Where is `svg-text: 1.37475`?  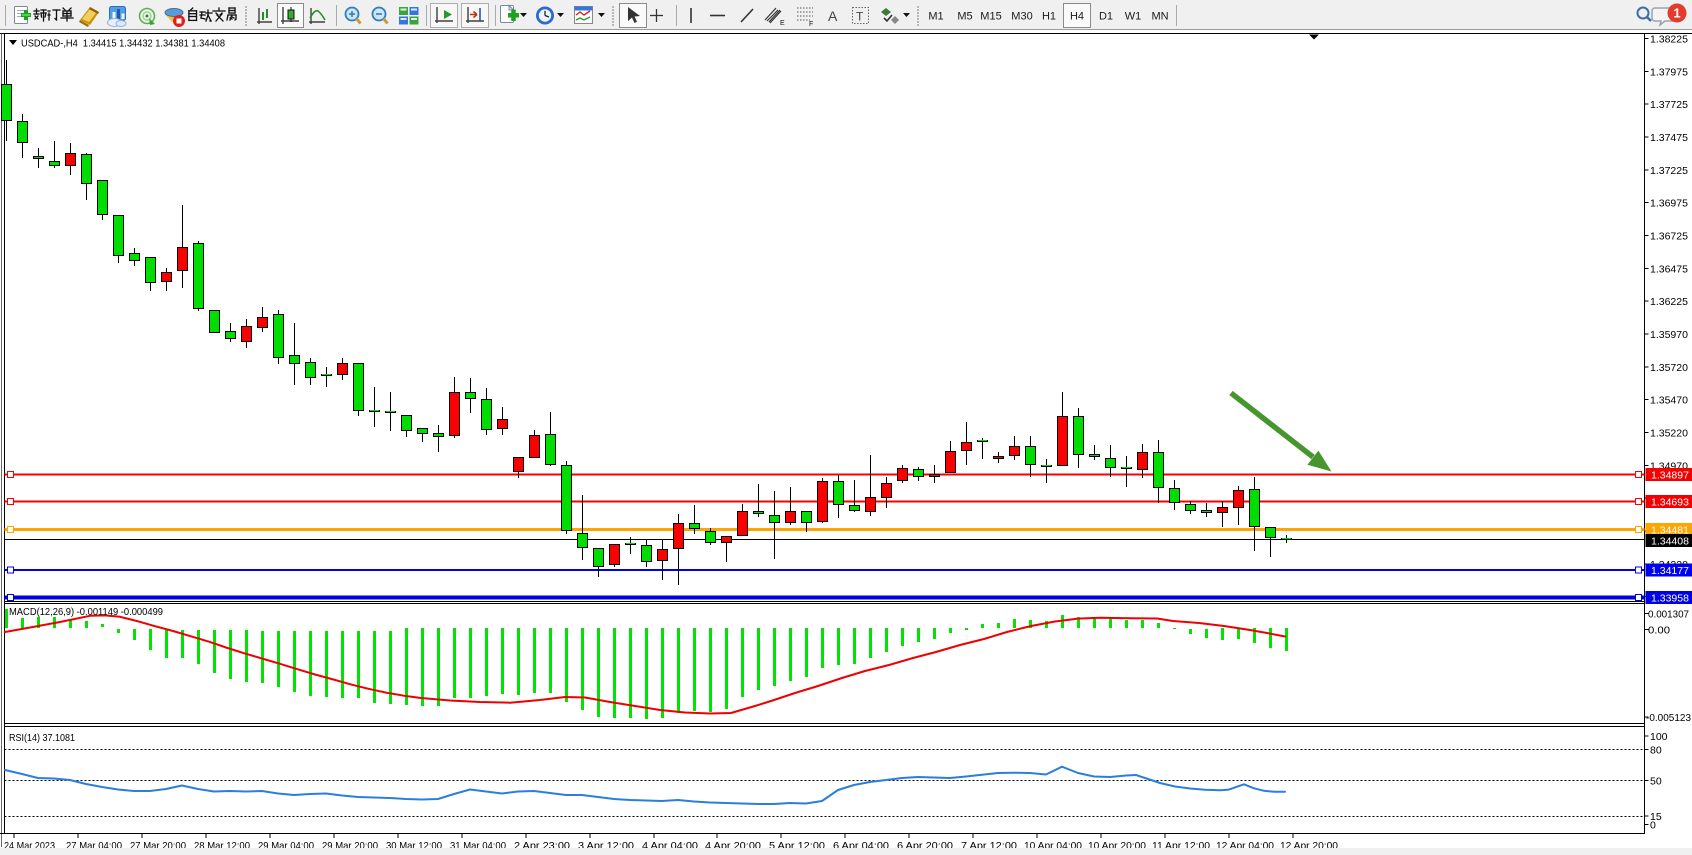 svg-text: 1.37475 is located at coordinates (1669, 138).